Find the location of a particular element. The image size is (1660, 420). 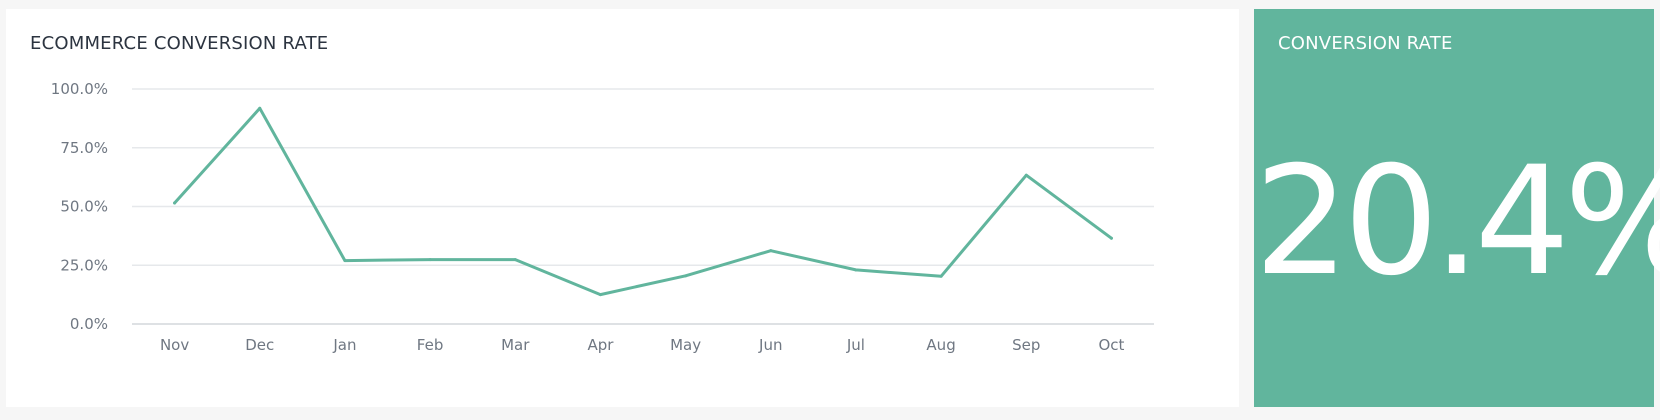

x-tick-label: Apr is located at coordinates (600, 345).